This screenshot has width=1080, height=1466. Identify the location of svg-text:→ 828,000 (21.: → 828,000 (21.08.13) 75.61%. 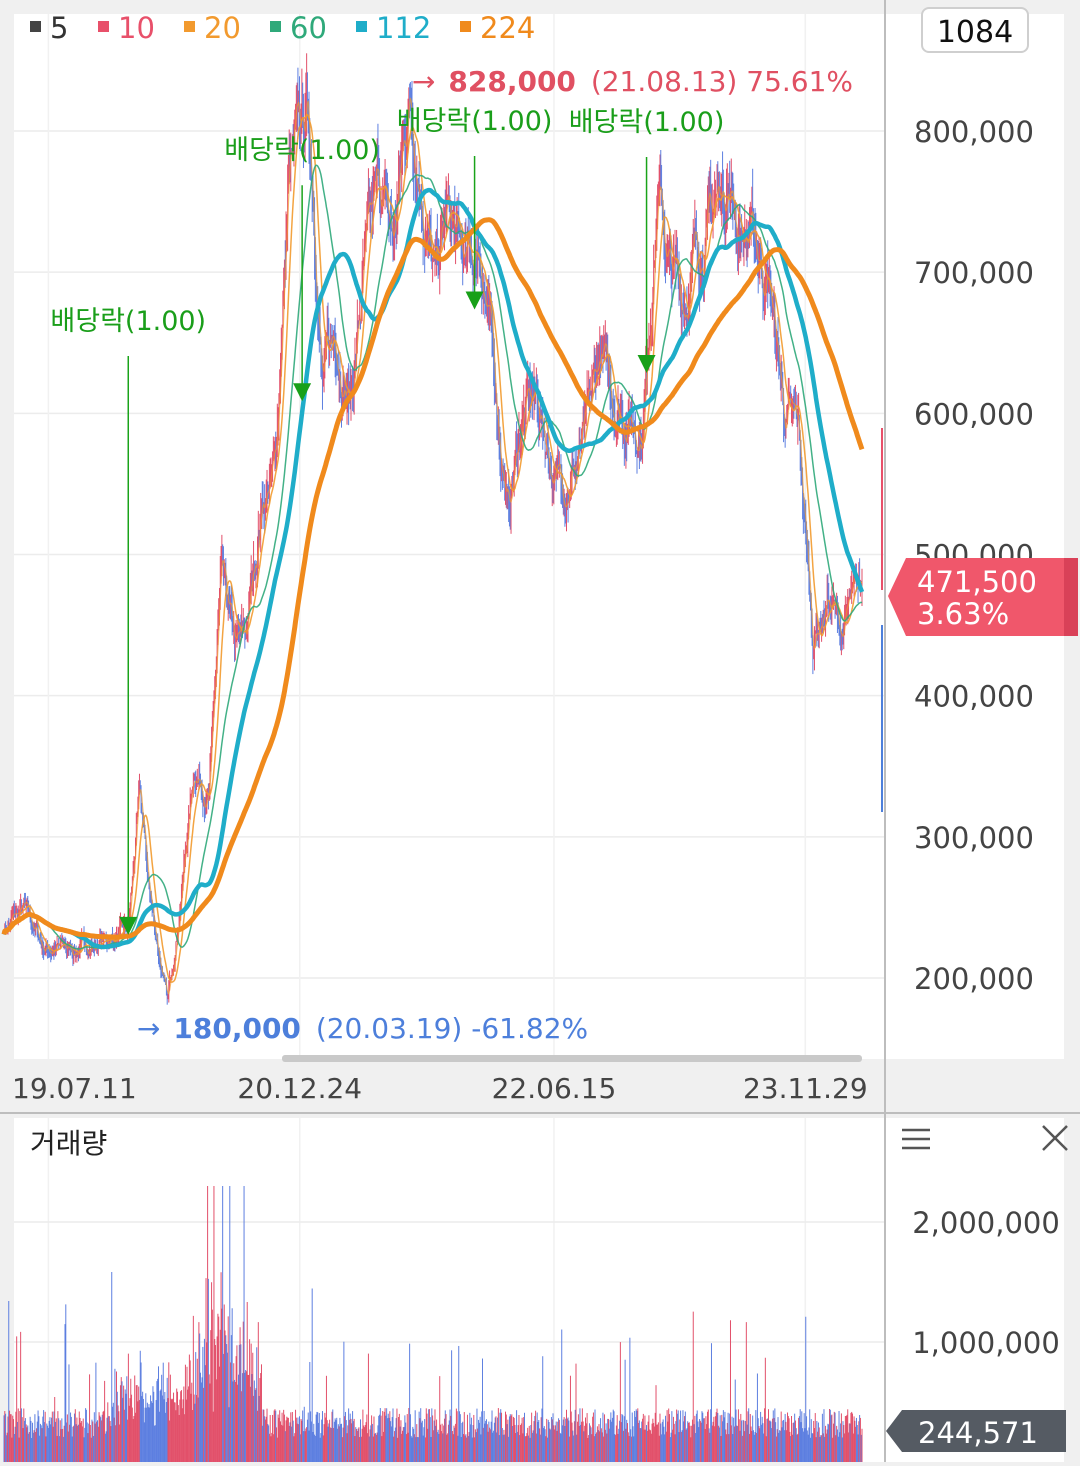
(632, 81).